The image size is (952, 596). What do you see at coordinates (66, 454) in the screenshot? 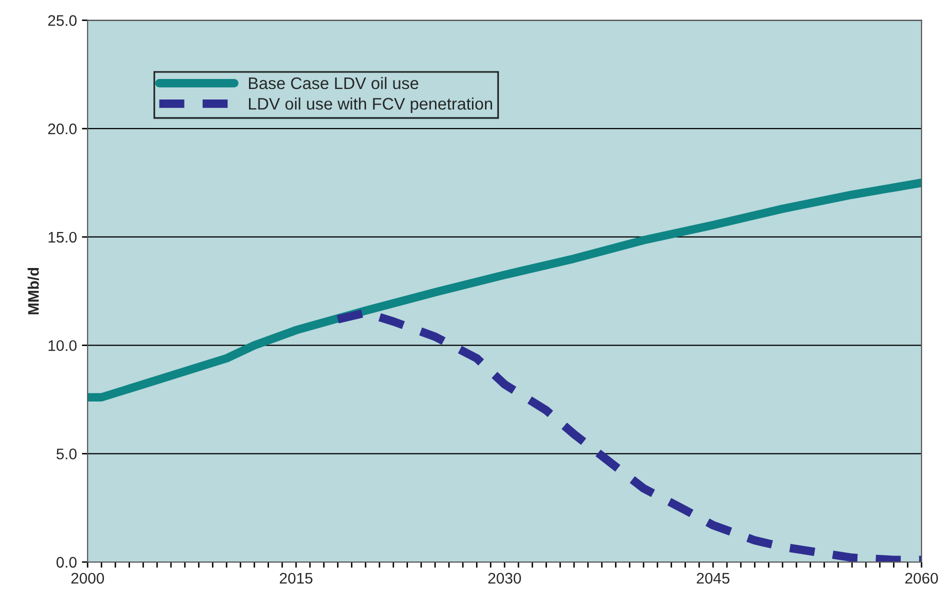
I see `y-tick-label: 5.0` at bounding box center [66, 454].